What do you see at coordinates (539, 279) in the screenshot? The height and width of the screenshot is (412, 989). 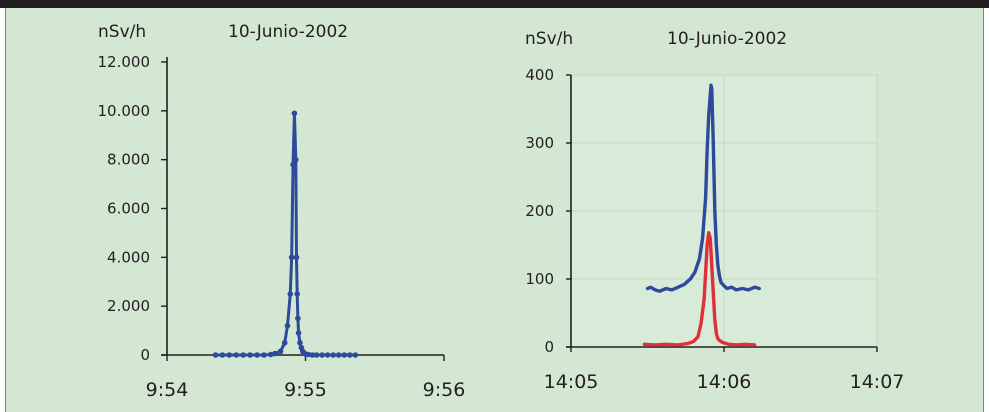 I see `y-tick-label: 100` at bounding box center [539, 279].